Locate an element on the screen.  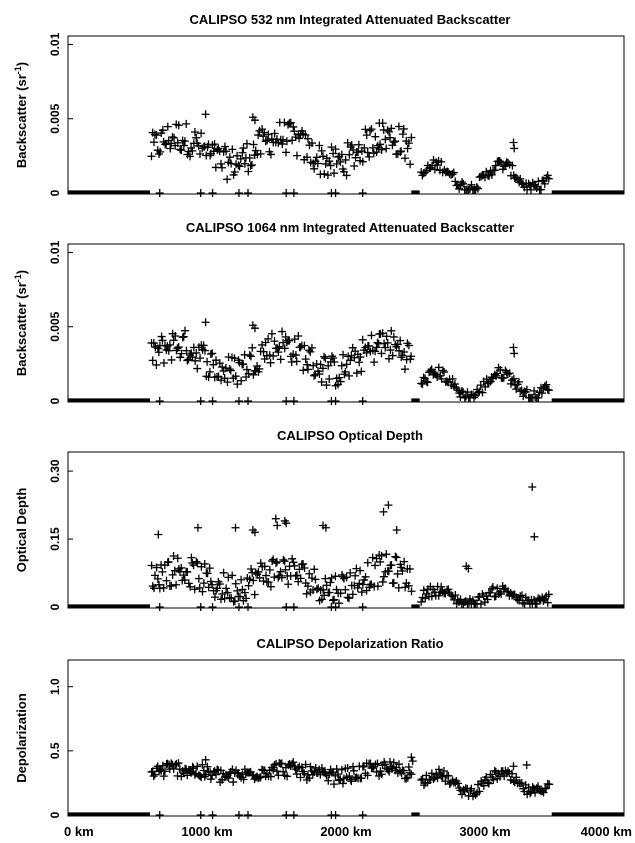
y-tick-label: 0.30 is located at coordinates (55, 471).